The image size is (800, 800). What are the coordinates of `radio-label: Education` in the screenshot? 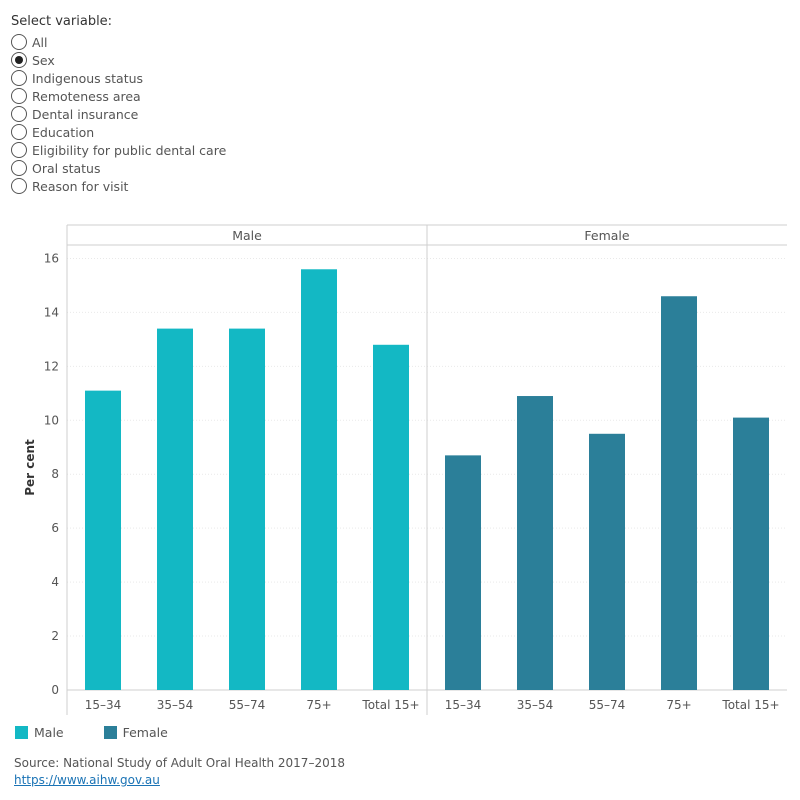 It's located at (63, 132).